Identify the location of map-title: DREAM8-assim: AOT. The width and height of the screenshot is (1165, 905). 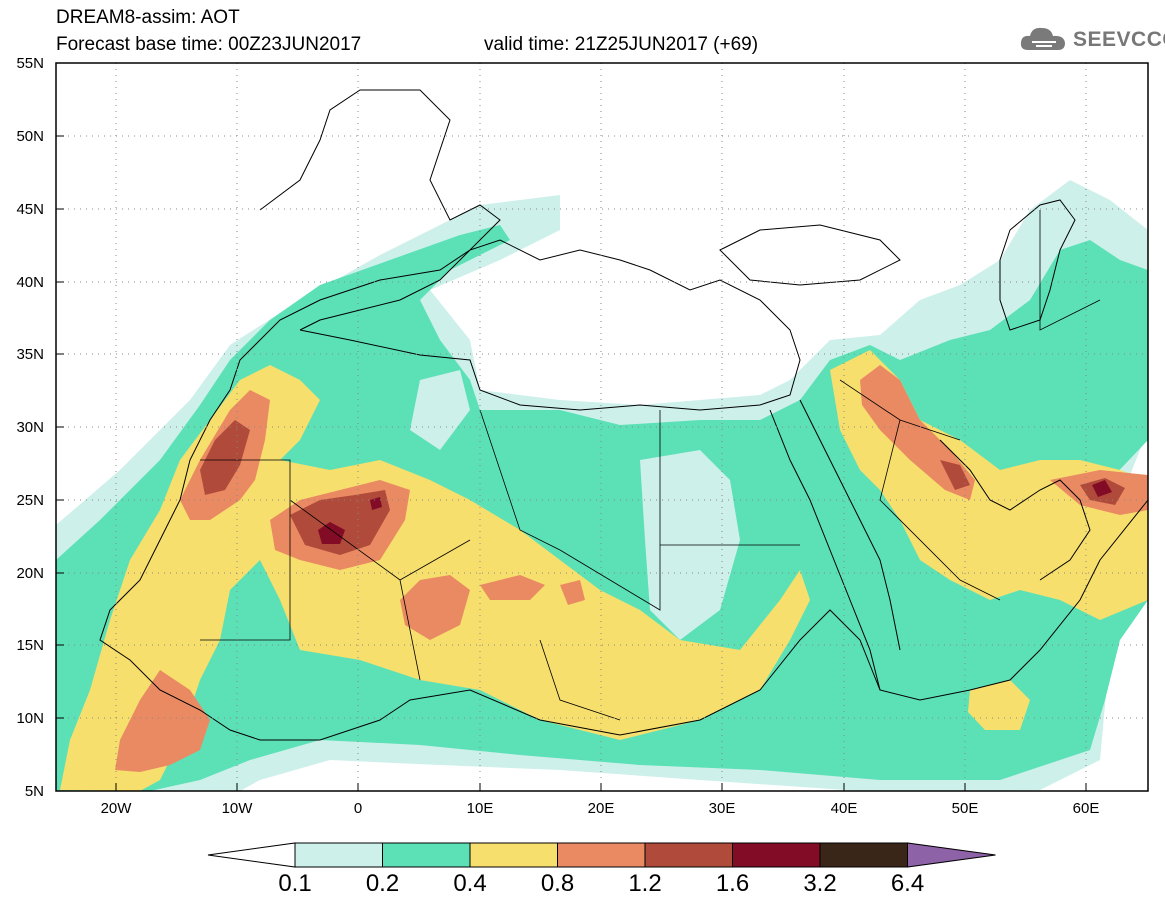
(148, 17).